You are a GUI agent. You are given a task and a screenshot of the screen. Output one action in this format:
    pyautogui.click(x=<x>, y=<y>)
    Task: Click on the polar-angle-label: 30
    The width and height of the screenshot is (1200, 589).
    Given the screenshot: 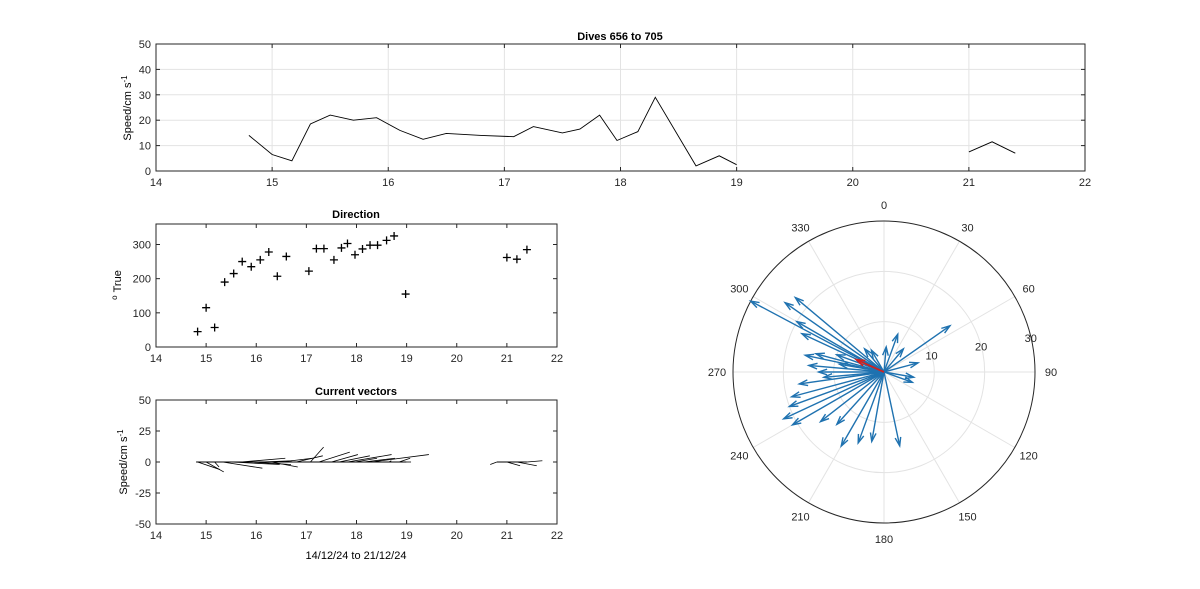 What is the action you would take?
    pyautogui.click(x=967, y=228)
    